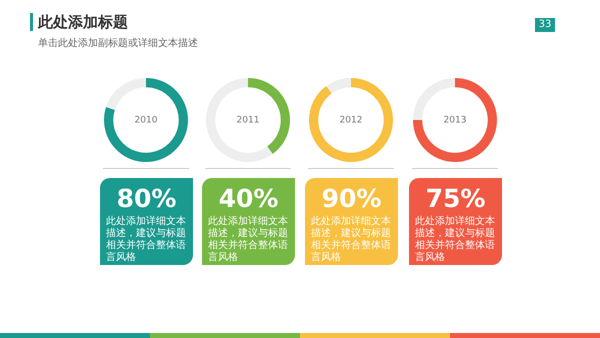  I want to click on text: 75%, so click(455, 199).